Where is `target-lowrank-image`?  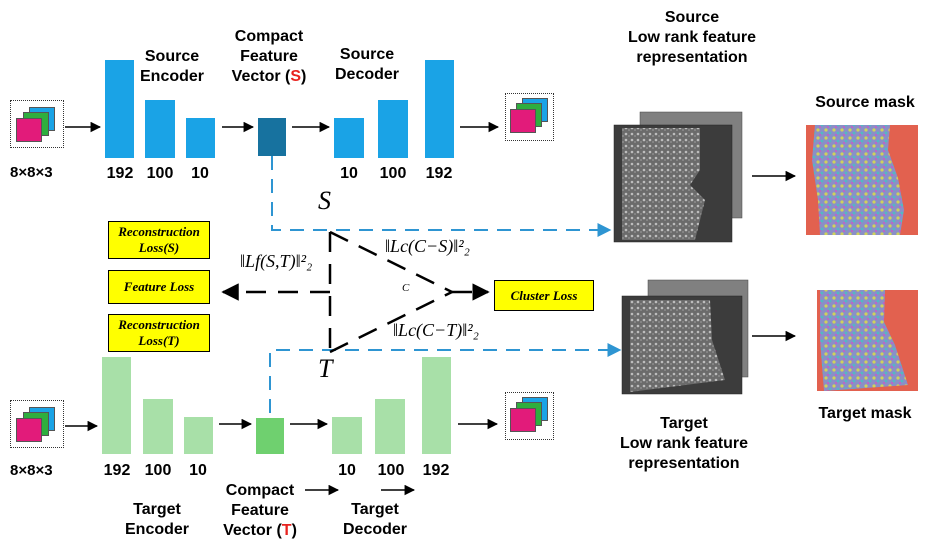 target-lowrank-image is located at coordinates (685, 337).